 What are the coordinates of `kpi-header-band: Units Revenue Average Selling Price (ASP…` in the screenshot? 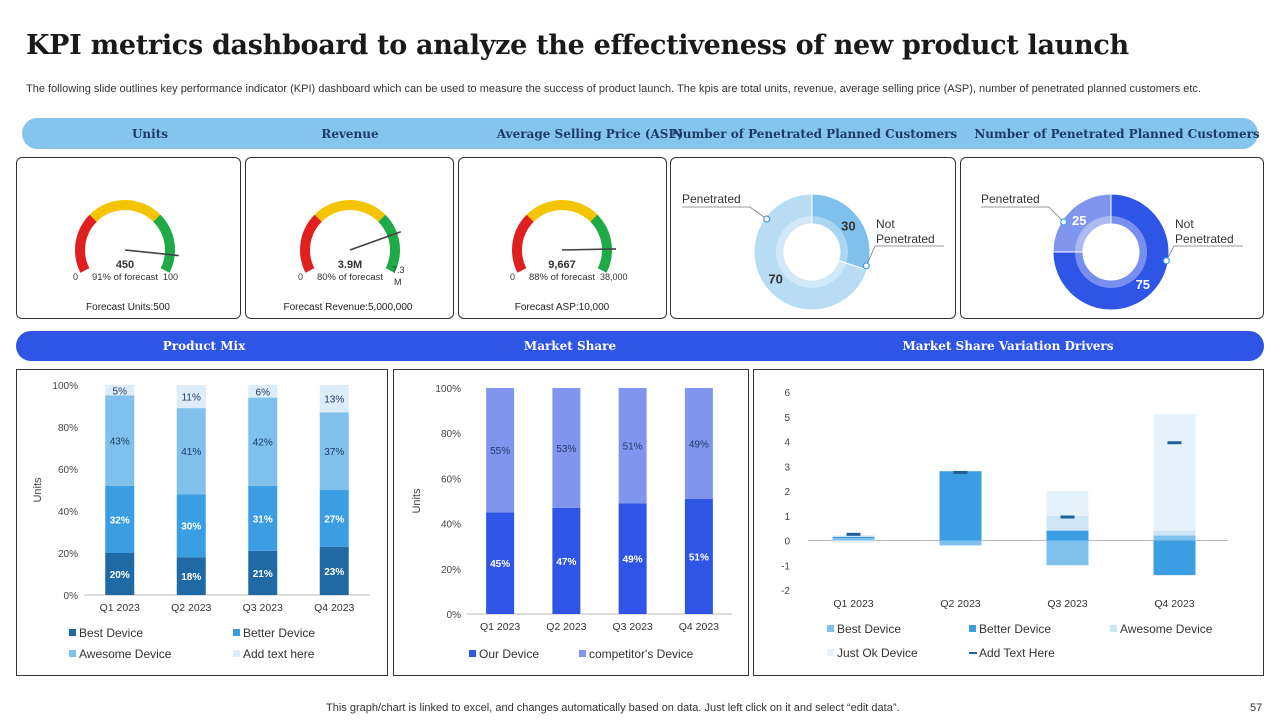 It's located at (641, 133).